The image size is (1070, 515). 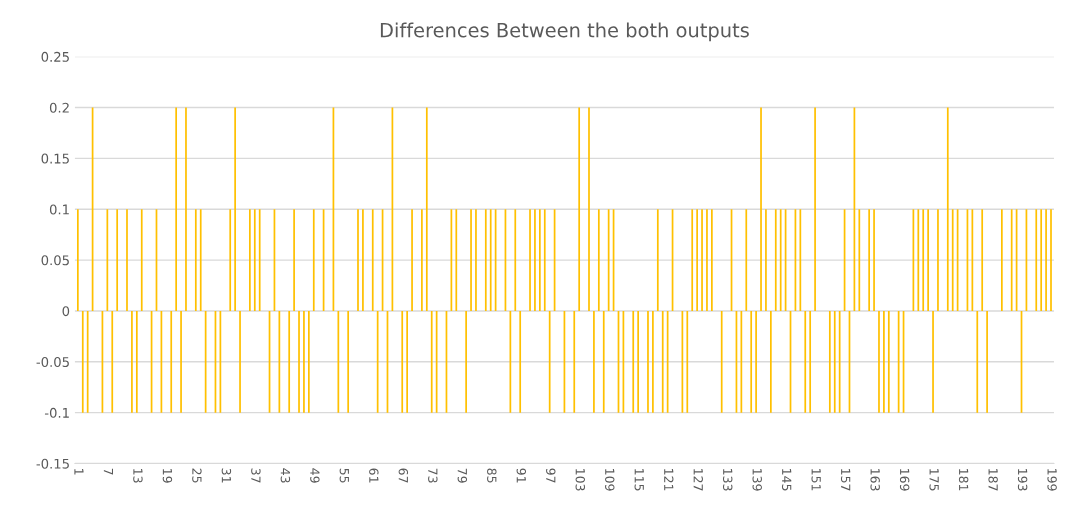 What do you see at coordinates (59, 209) in the screenshot?
I see `y-tick-label: 0.1` at bounding box center [59, 209].